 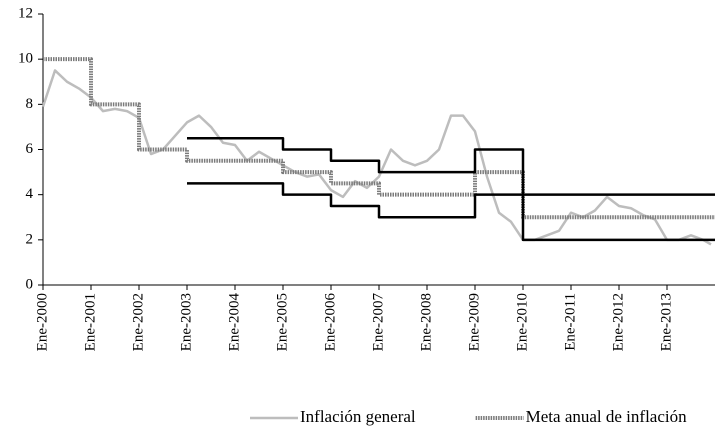 I want to click on y-tick-label: 6, so click(x=30, y=149).